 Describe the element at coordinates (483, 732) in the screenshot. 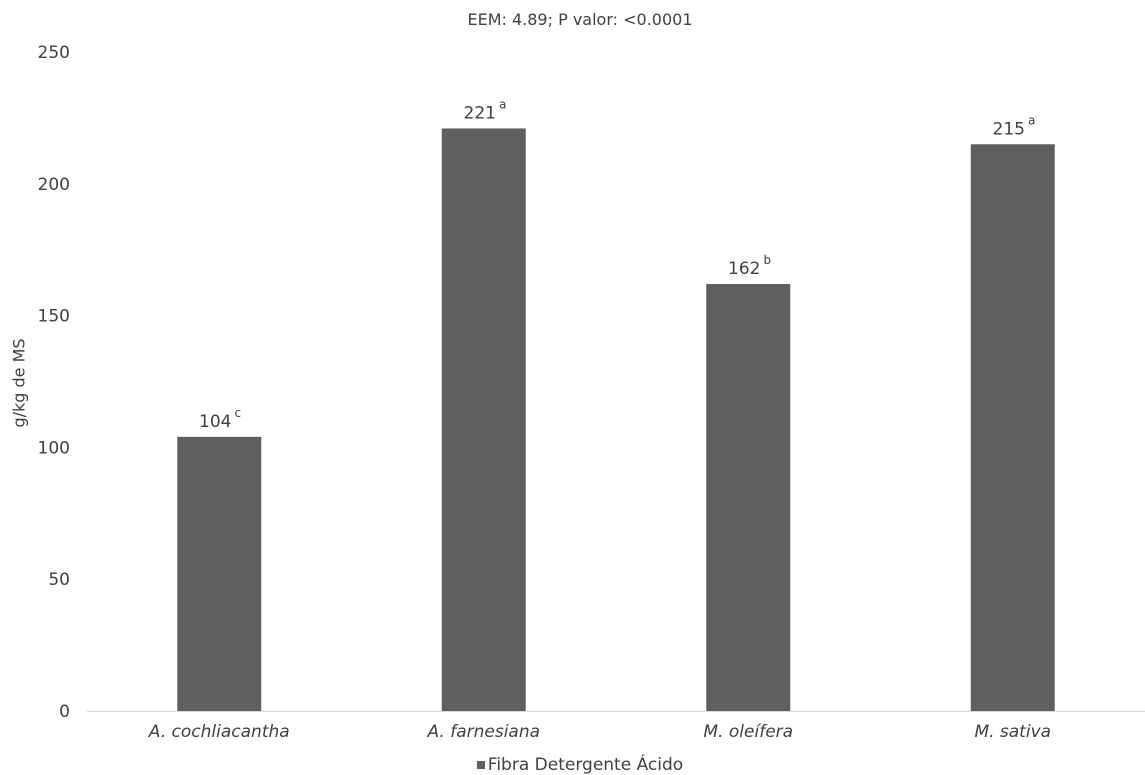

I see `x-category-label: A. farnesiana` at that location.